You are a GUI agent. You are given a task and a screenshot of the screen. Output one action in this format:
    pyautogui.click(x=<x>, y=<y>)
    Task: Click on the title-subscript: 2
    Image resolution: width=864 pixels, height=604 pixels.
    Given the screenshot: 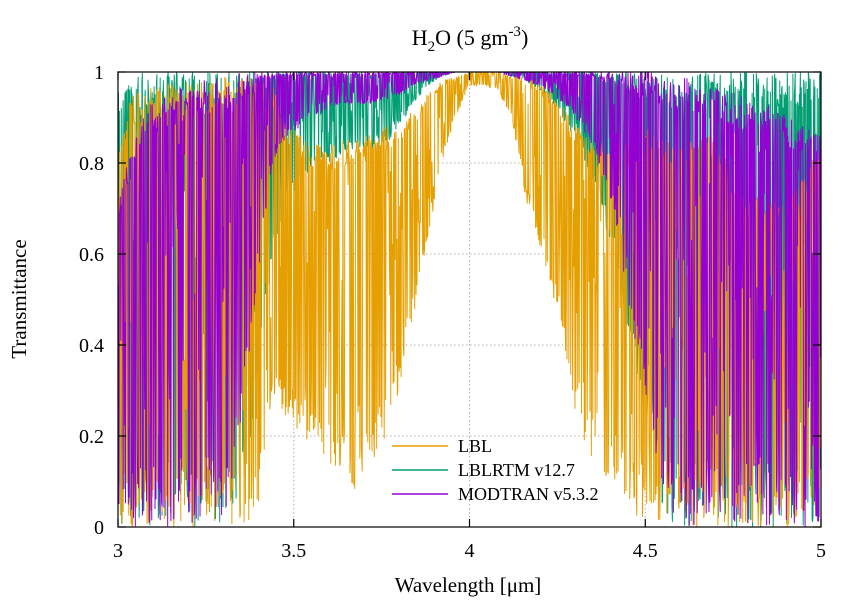 What is the action you would take?
    pyautogui.click(x=432, y=47)
    